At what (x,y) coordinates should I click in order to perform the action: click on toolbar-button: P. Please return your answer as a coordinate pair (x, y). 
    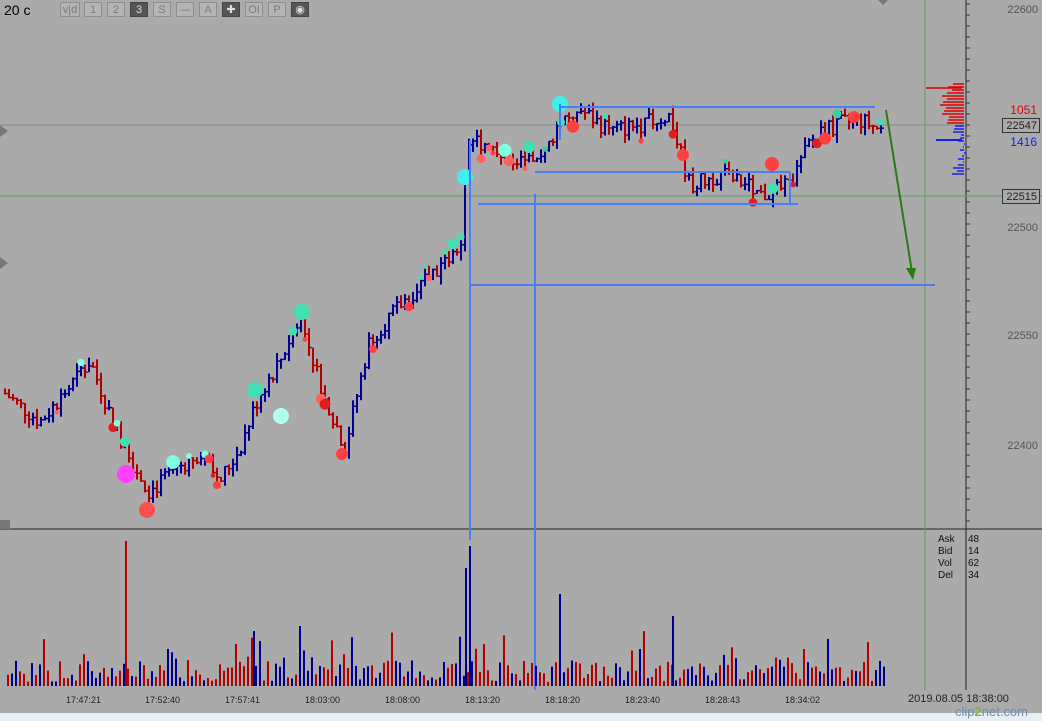
    Looking at the image, I should click on (277, 9).